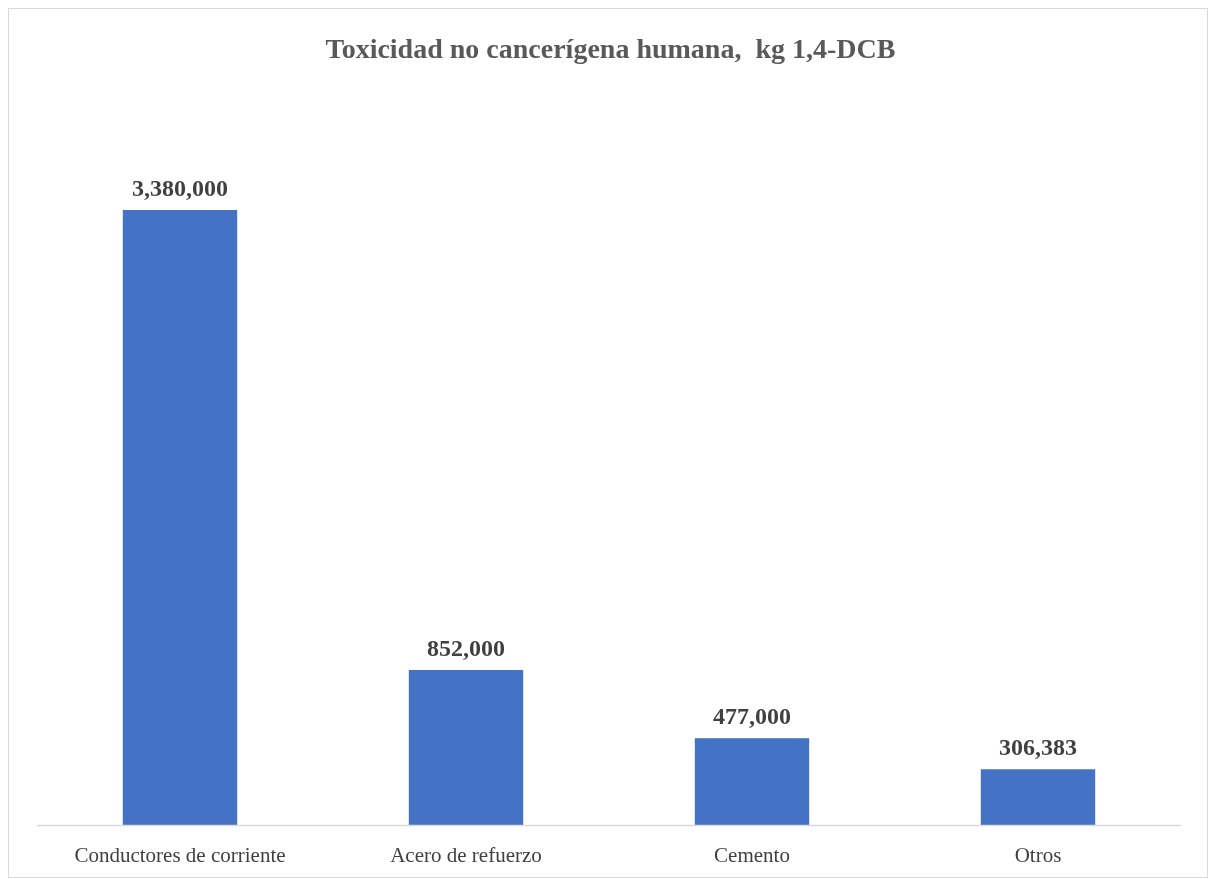 This screenshot has width=1209, height=879. Describe the element at coordinates (466, 855) in the screenshot. I see `x-tick-label: Acero de refuerzo` at that location.